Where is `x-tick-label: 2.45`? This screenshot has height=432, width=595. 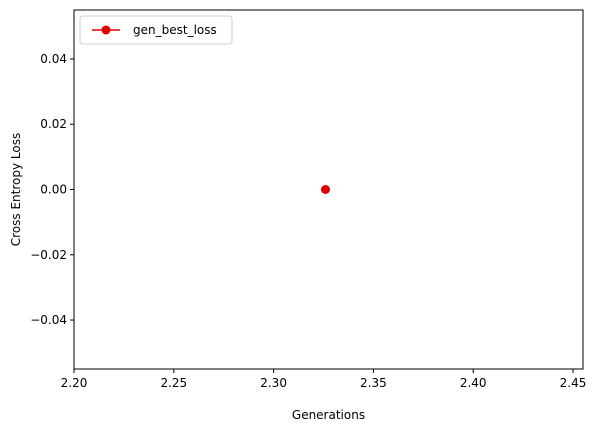 x-tick-label: 2.45 is located at coordinates (573, 383).